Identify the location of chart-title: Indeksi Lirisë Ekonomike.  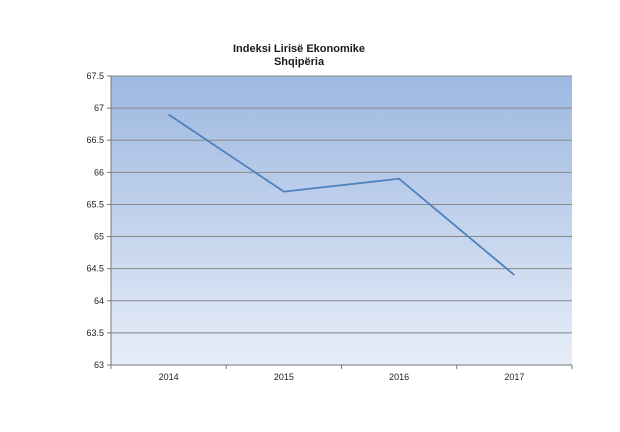
(299, 49).